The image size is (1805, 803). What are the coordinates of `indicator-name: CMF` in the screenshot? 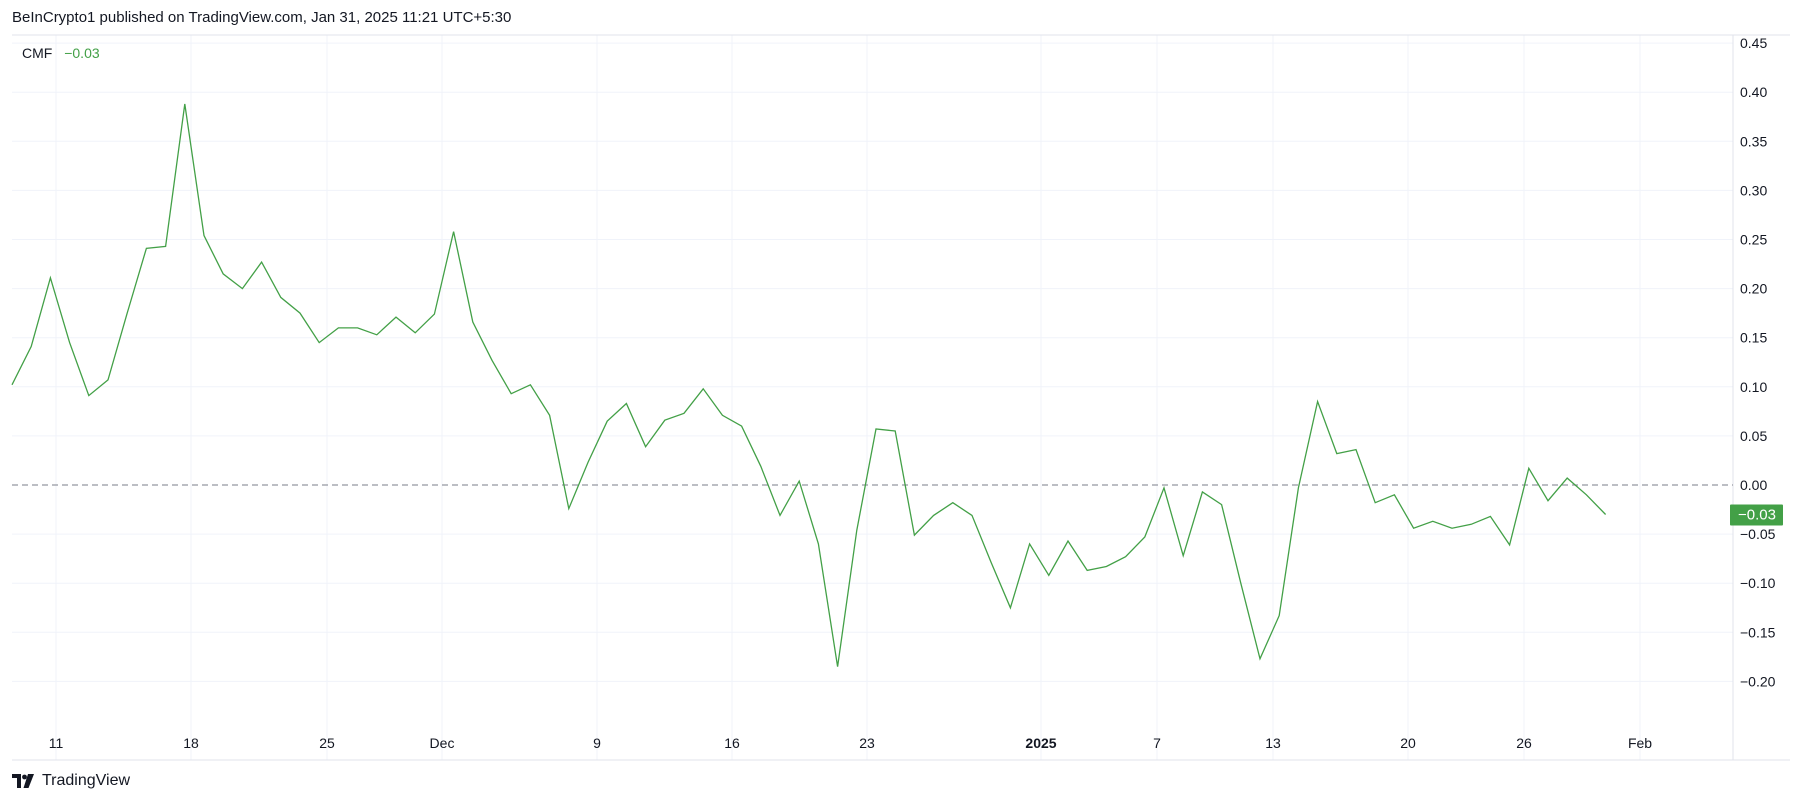 It's located at (37, 53).